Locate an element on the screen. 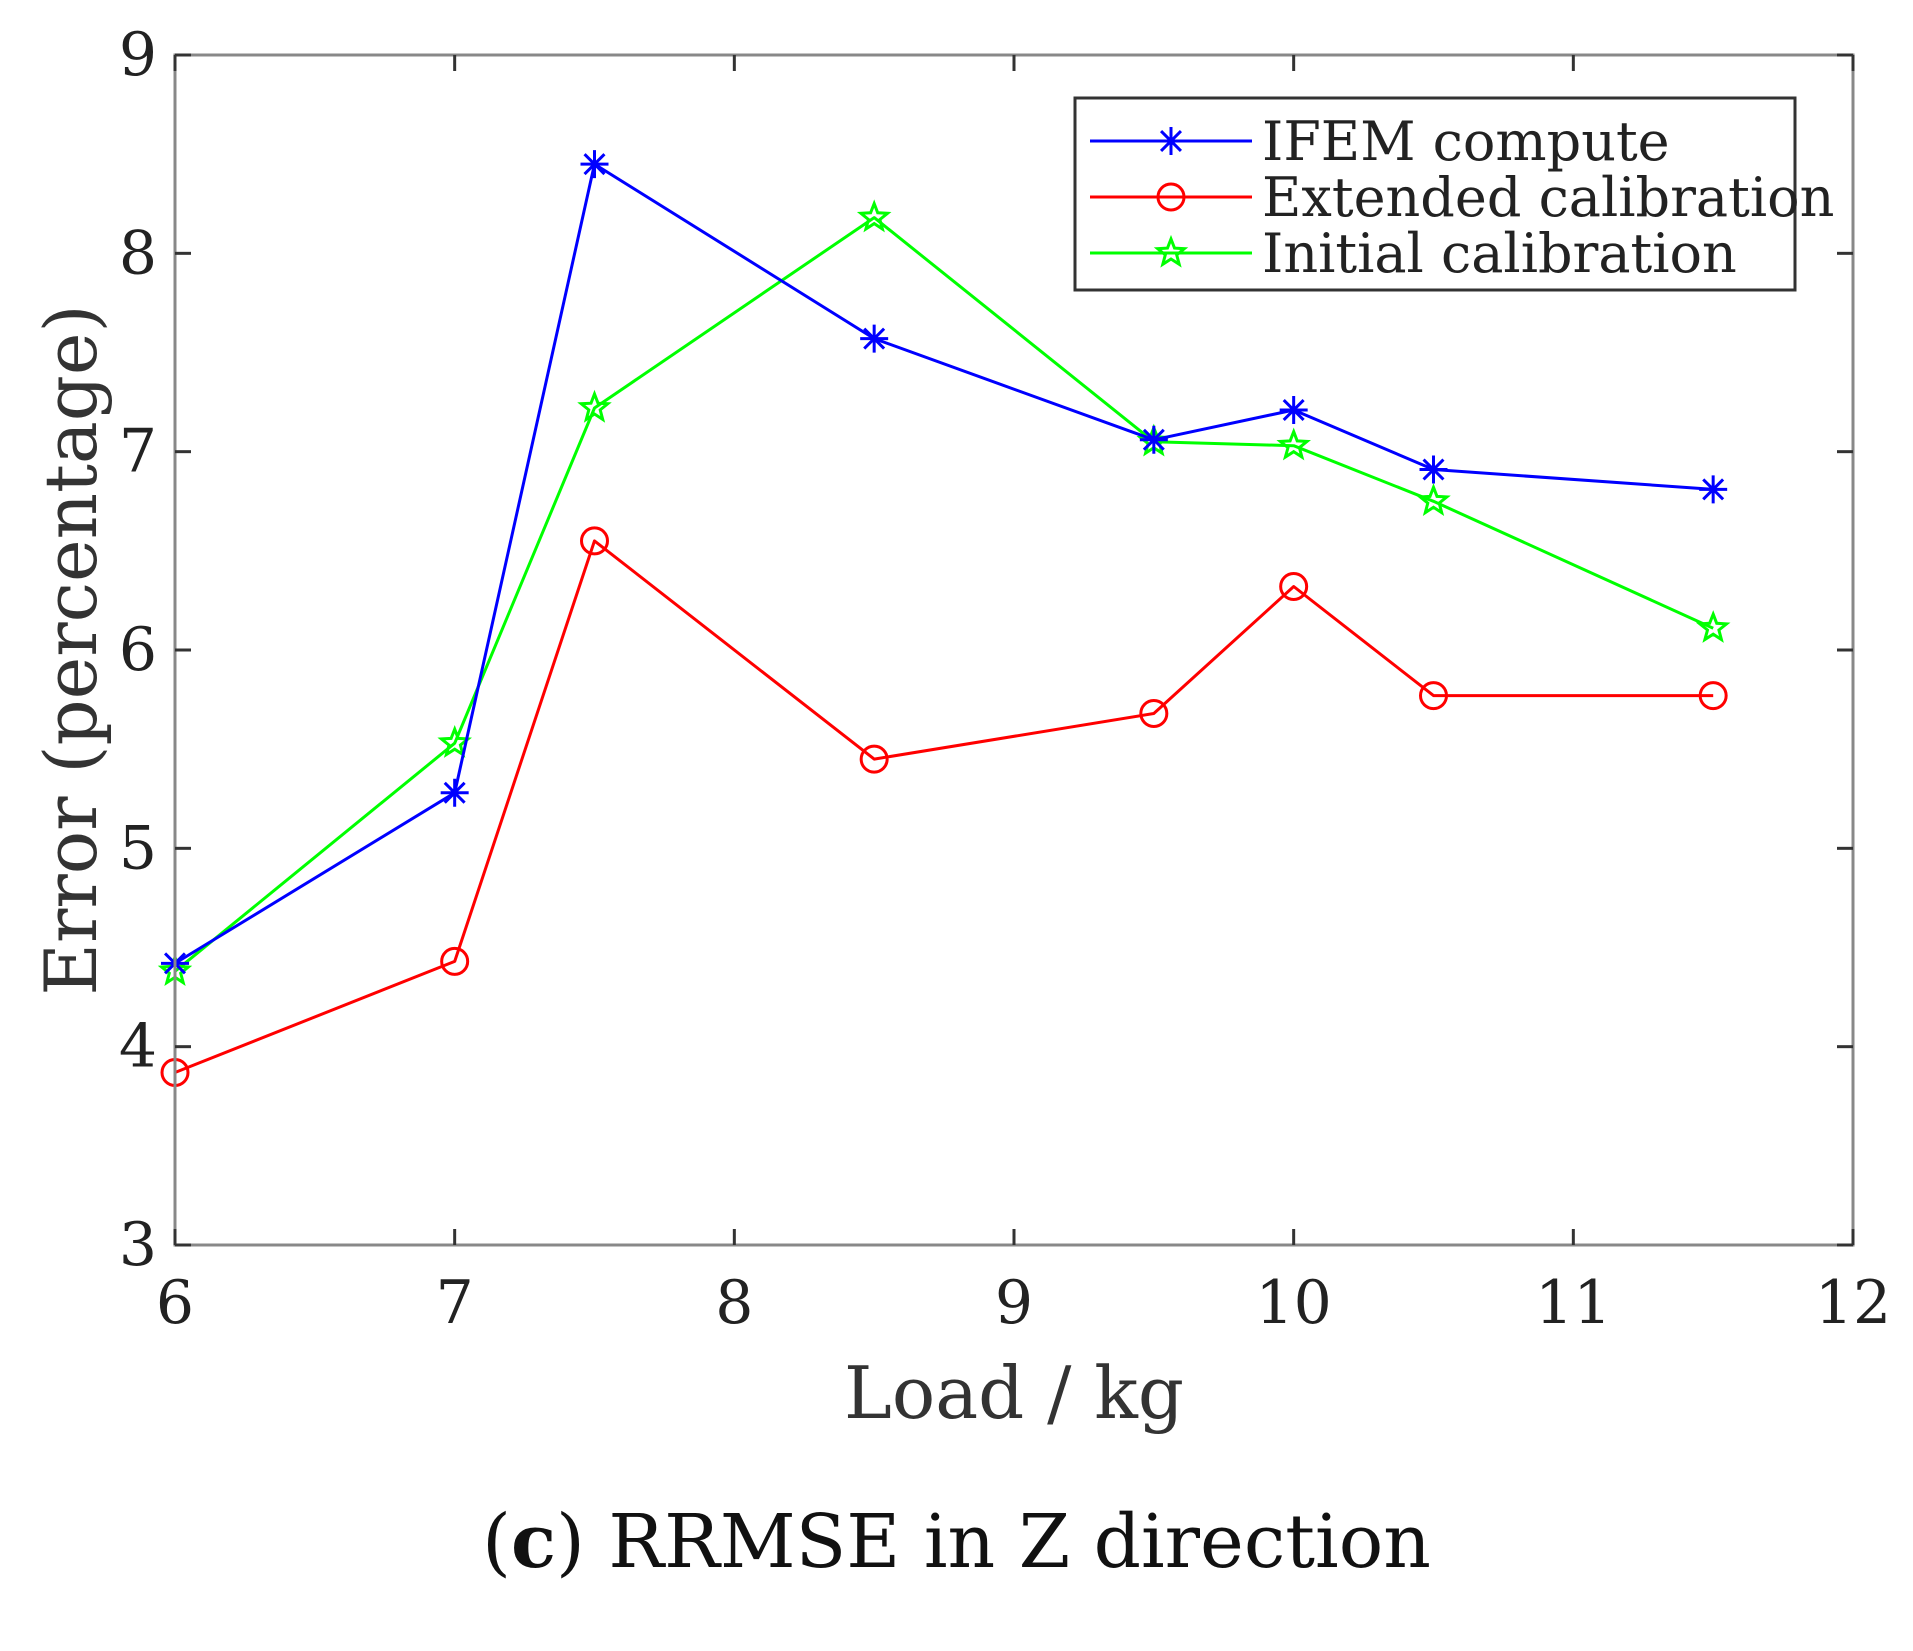  legend-label-ifem-compute: IFEM compute is located at coordinates (1466, 141).